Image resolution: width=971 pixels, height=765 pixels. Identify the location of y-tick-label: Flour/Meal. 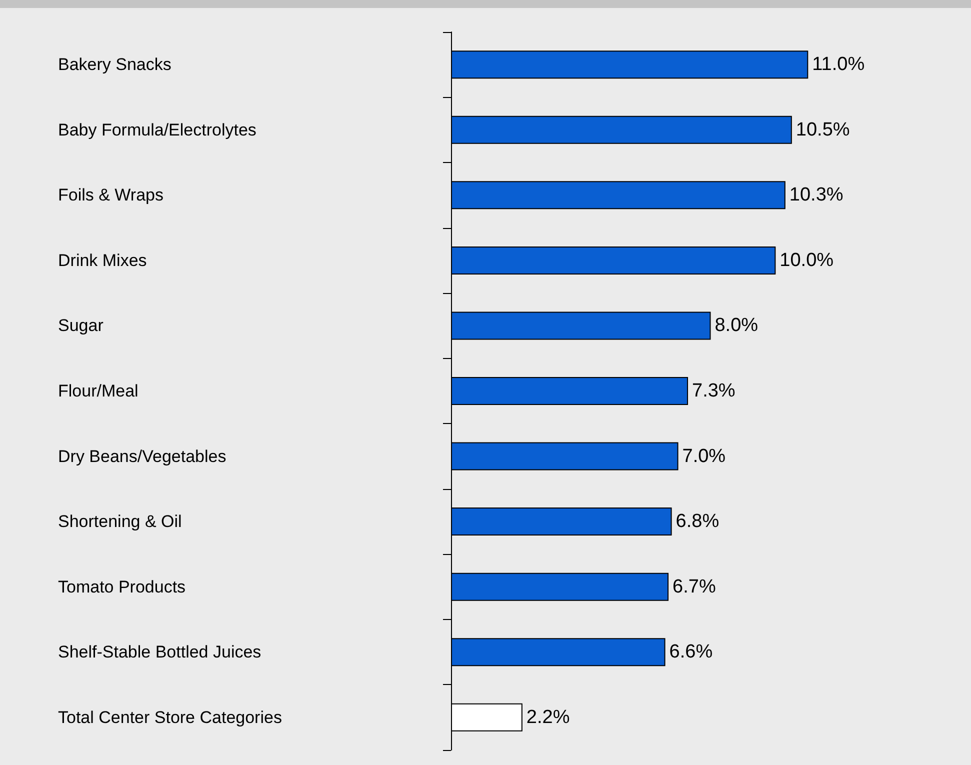
(98, 391).